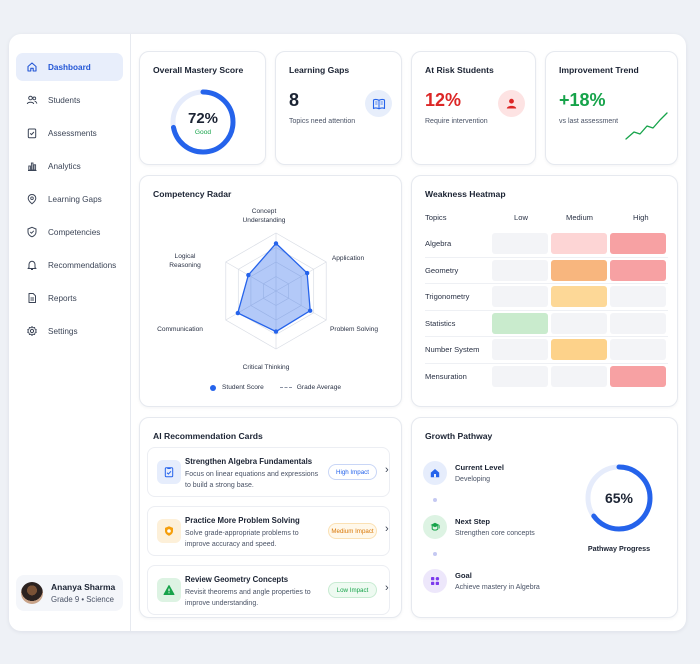  Describe the element at coordinates (319, 70) in the screenshot. I see `card-title: Learning Gaps` at that location.